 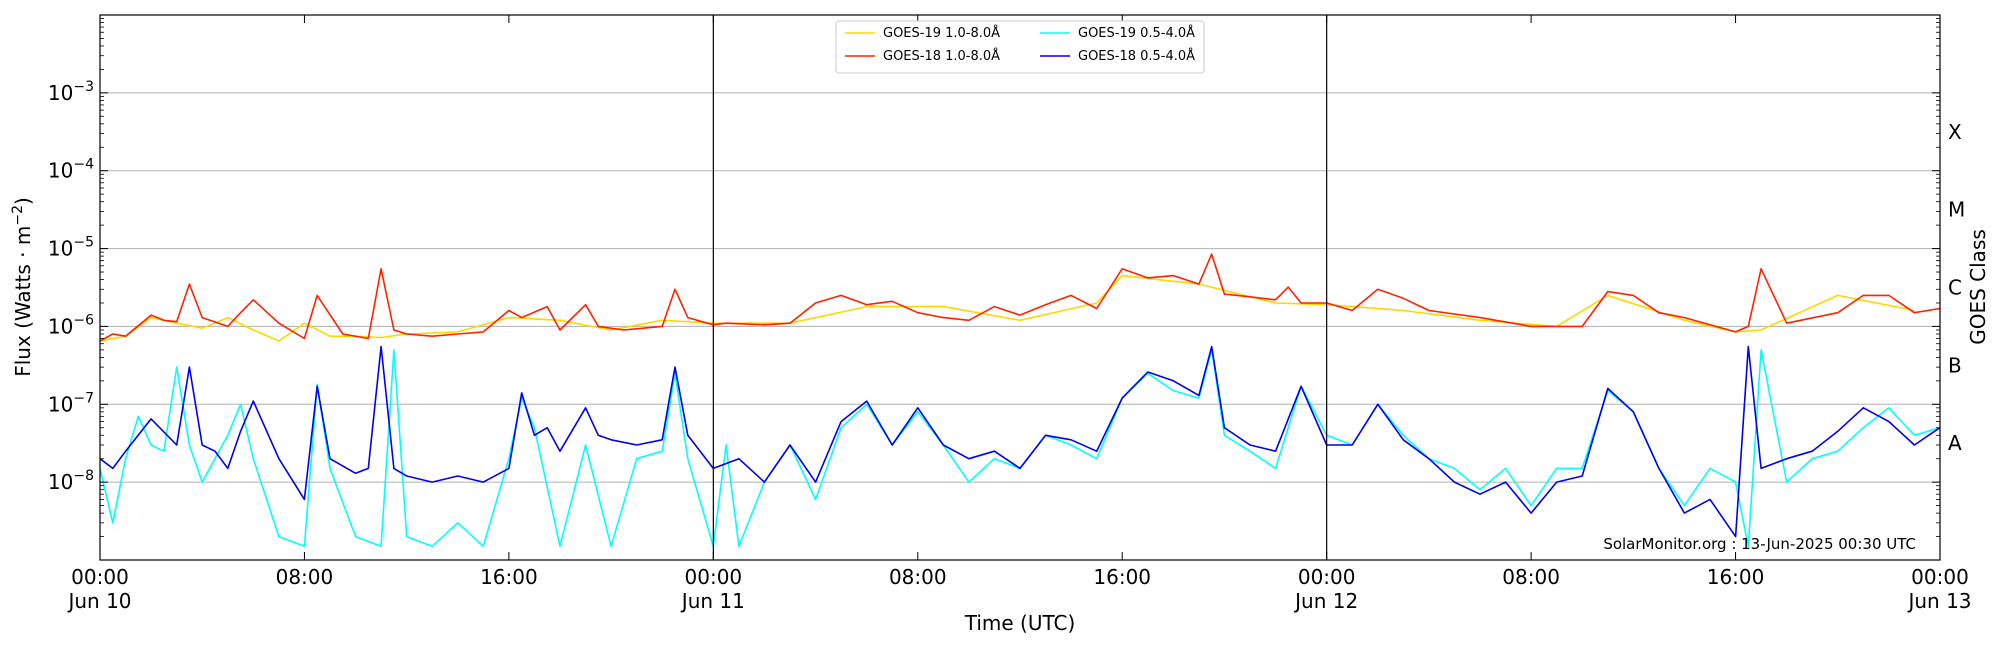 I want to click on y-tick-label: 10⁻³, so click(x=71, y=92).